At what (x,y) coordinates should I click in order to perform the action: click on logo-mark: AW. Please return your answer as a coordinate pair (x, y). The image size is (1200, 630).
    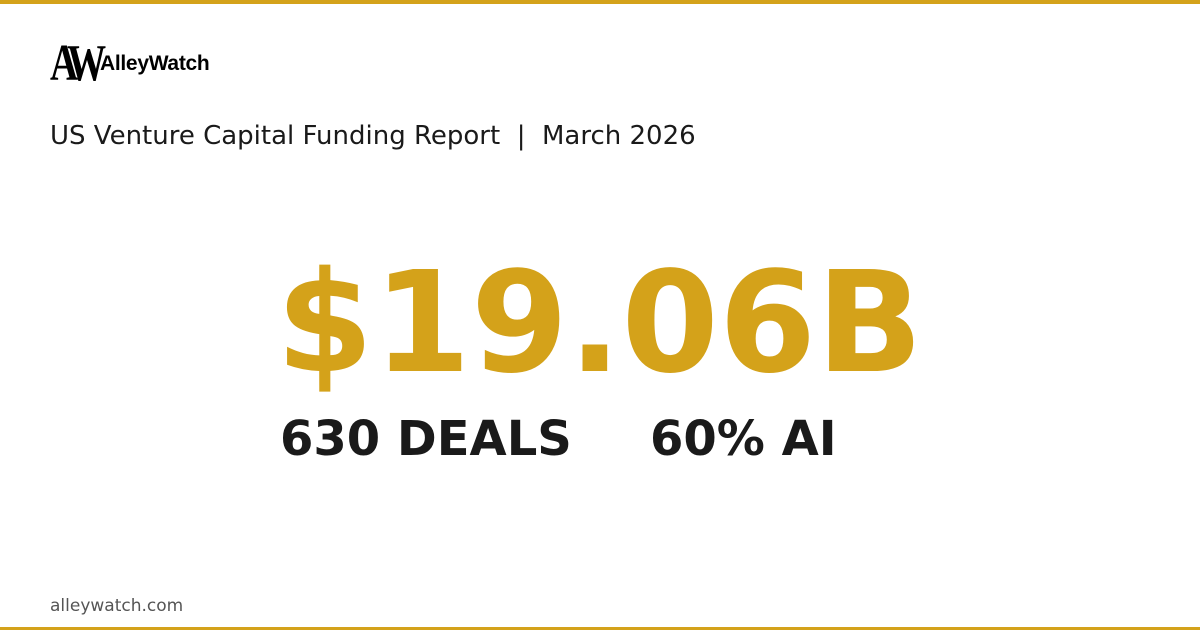
    Looking at the image, I should click on (78, 63).